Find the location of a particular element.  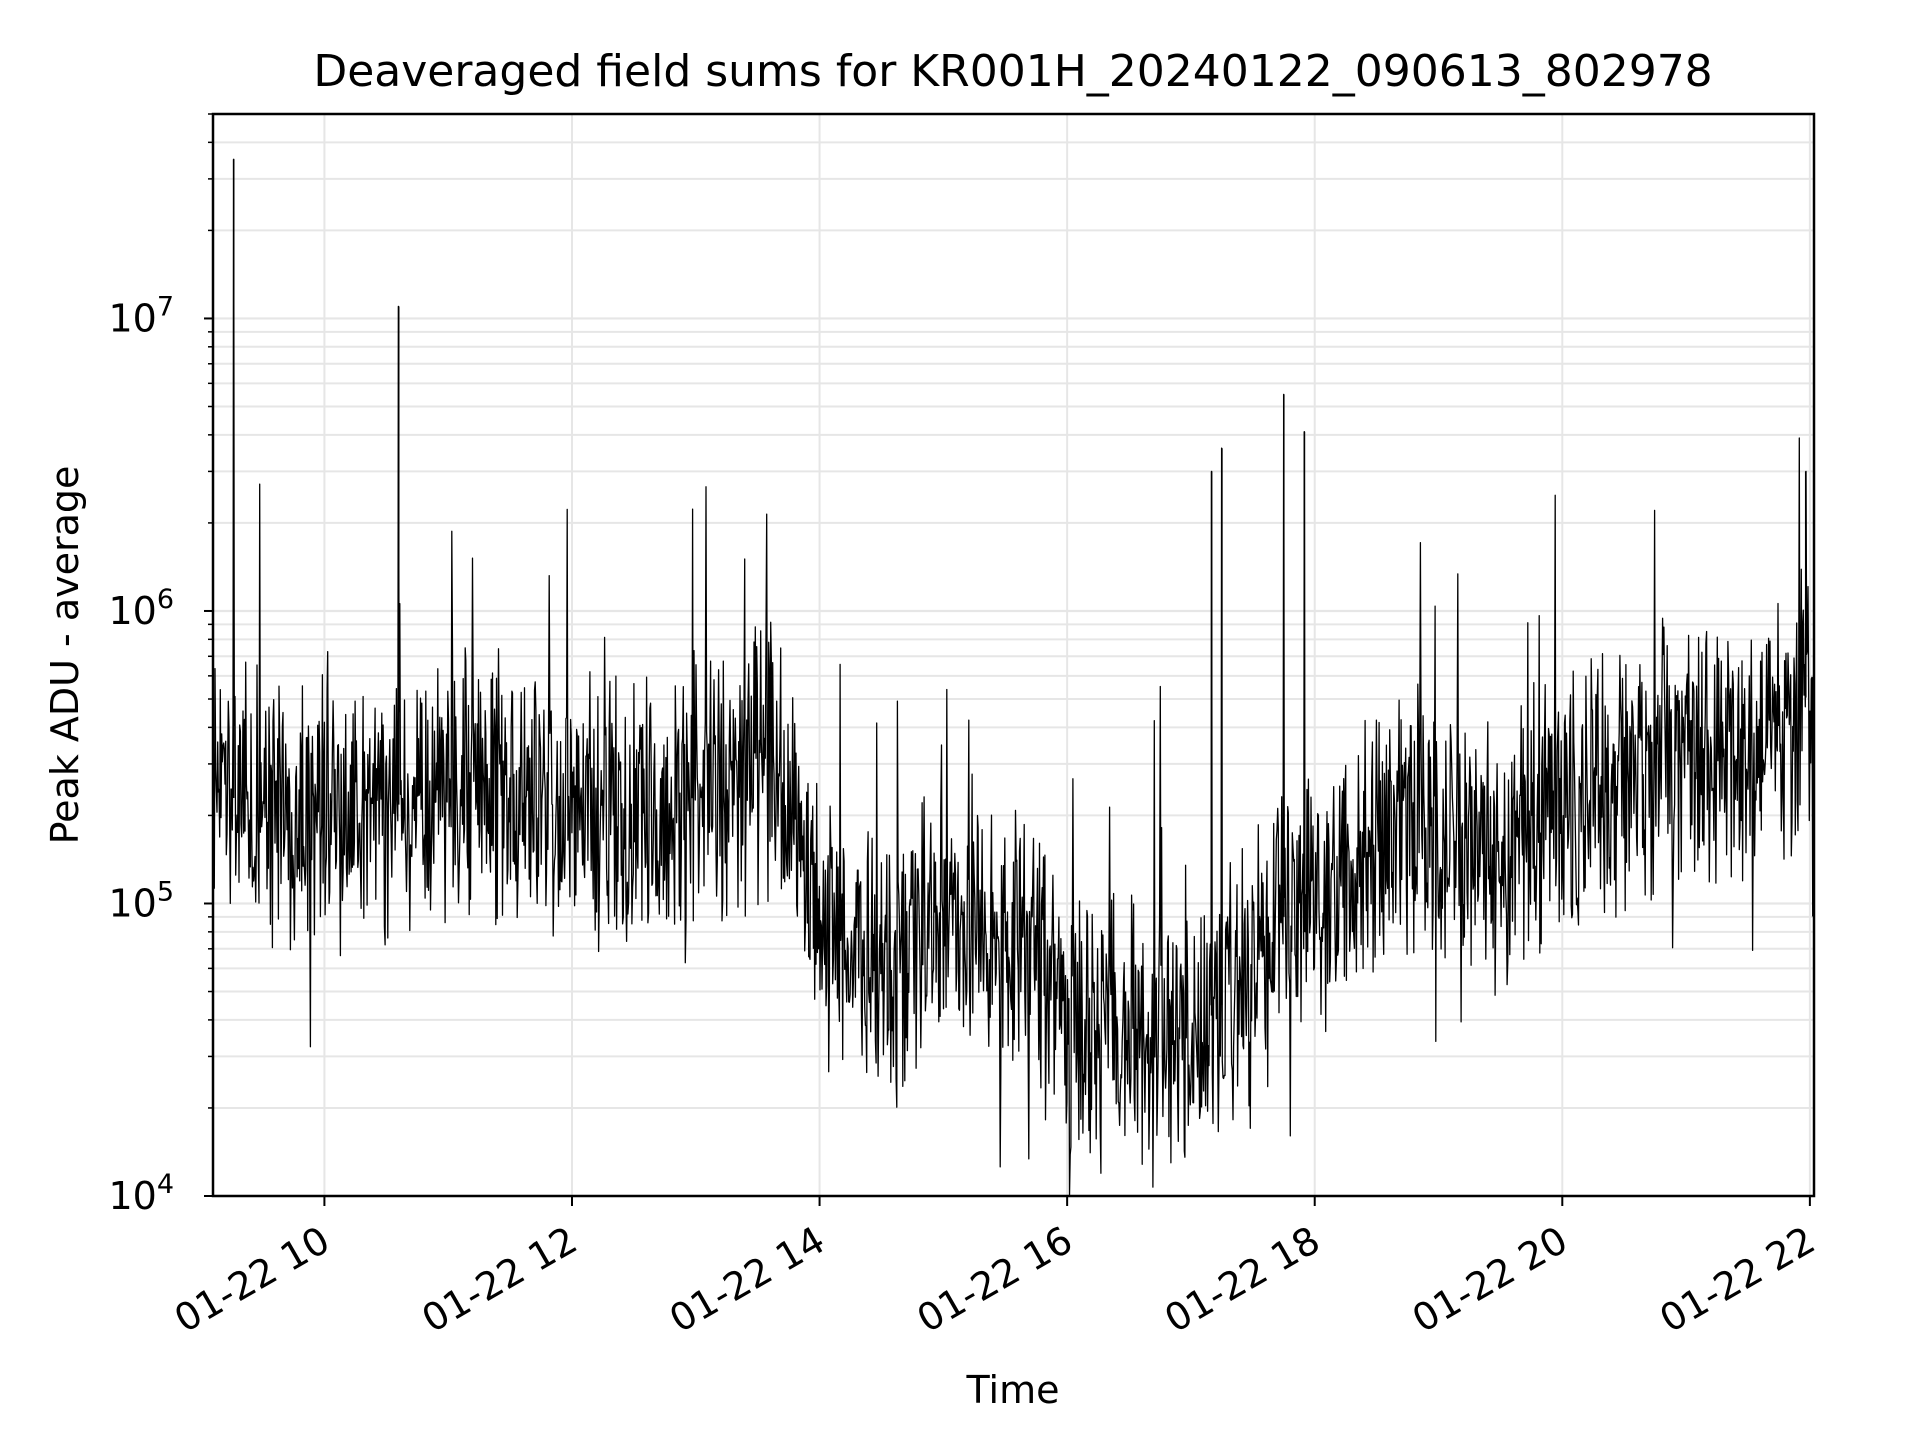

x-tick-label: 01-22 18 is located at coordinates (1242, 1280).